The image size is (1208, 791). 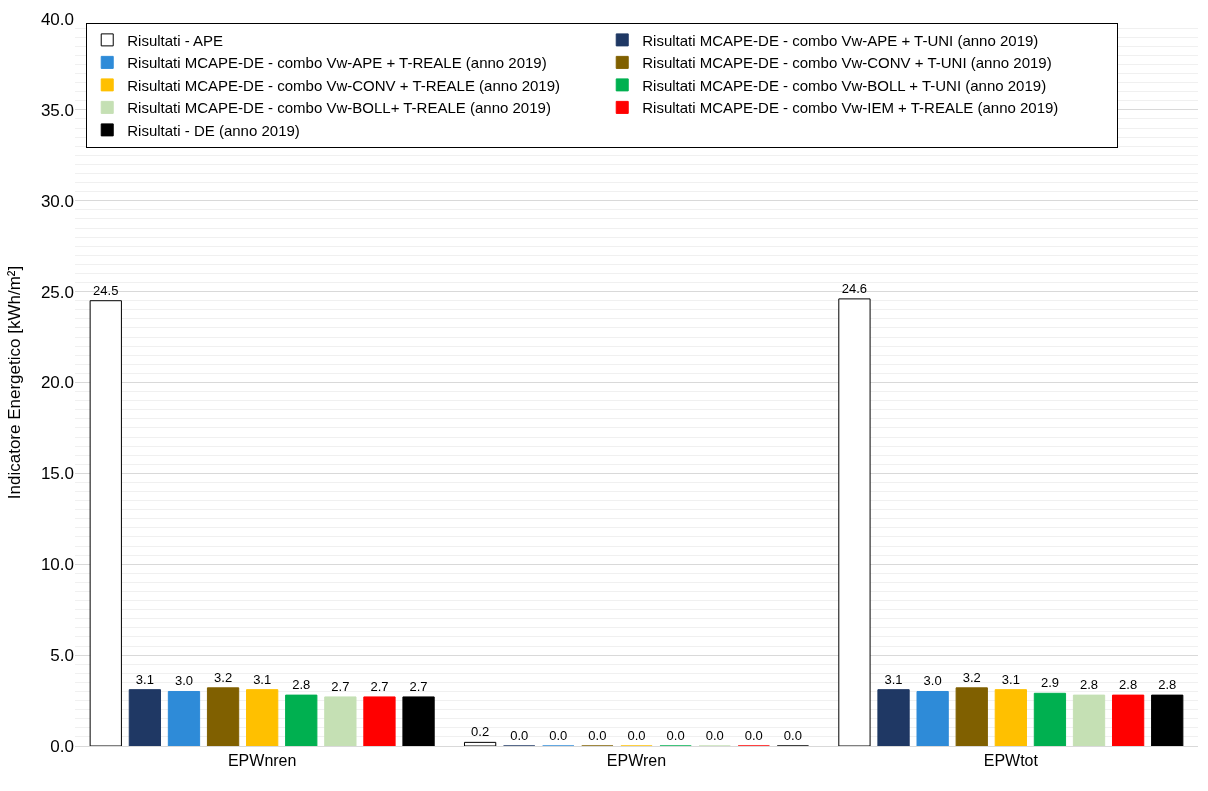 What do you see at coordinates (1049, 683) in the screenshot?
I see `data-label: 2.9` at bounding box center [1049, 683].